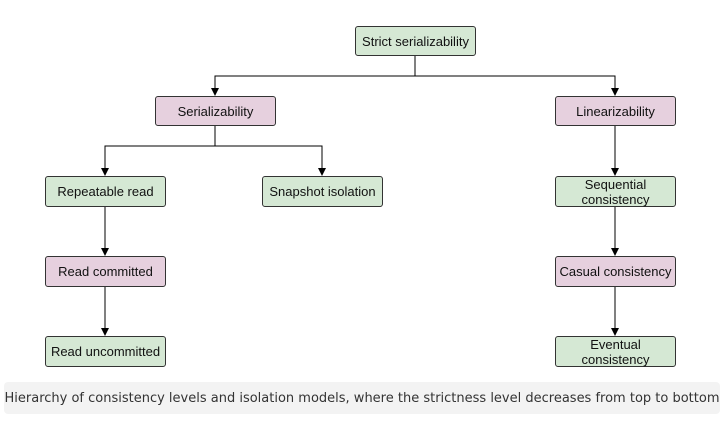 The height and width of the screenshot is (423, 724). I want to click on node-sequential-consistency: Sequential consistency, so click(615, 191).